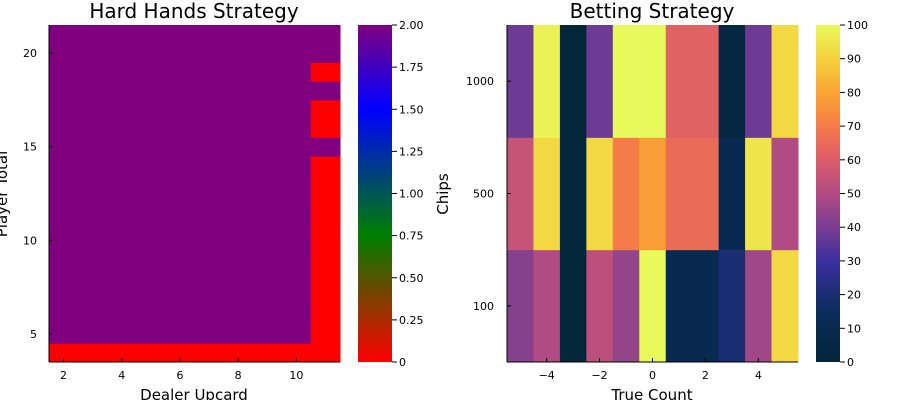 The width and height of the screenshot is (900, 400). What do you see at coordinates (443, 194) in the screenshot?
I see `y-axis-label: Chips` at bounding box center [443, 194].